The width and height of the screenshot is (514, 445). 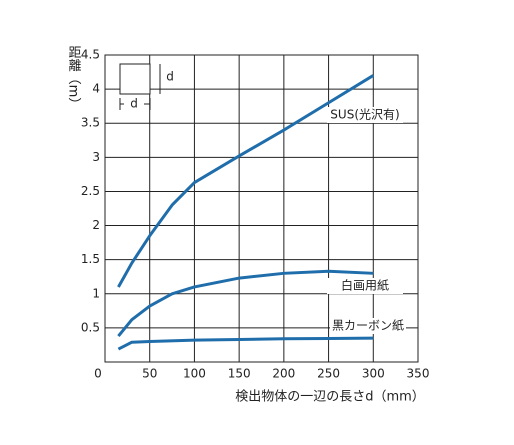 What do you see at coordinates (239, 374) in the screenshot?
I see `x-tick-label: 150` at bounding box center [239, 374].